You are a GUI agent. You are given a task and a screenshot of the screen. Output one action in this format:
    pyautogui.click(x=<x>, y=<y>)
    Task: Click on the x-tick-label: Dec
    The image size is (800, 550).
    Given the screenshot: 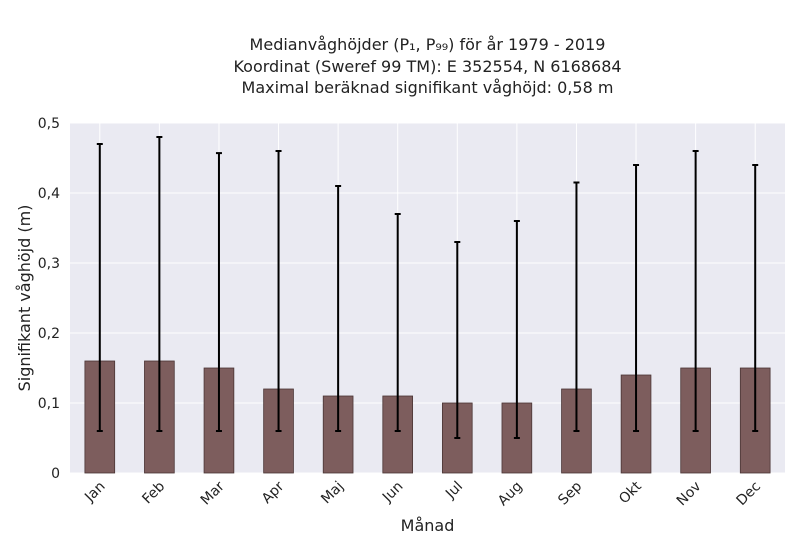 What is the action you would take?
    pyautogui.click(x=749, y=494)
    